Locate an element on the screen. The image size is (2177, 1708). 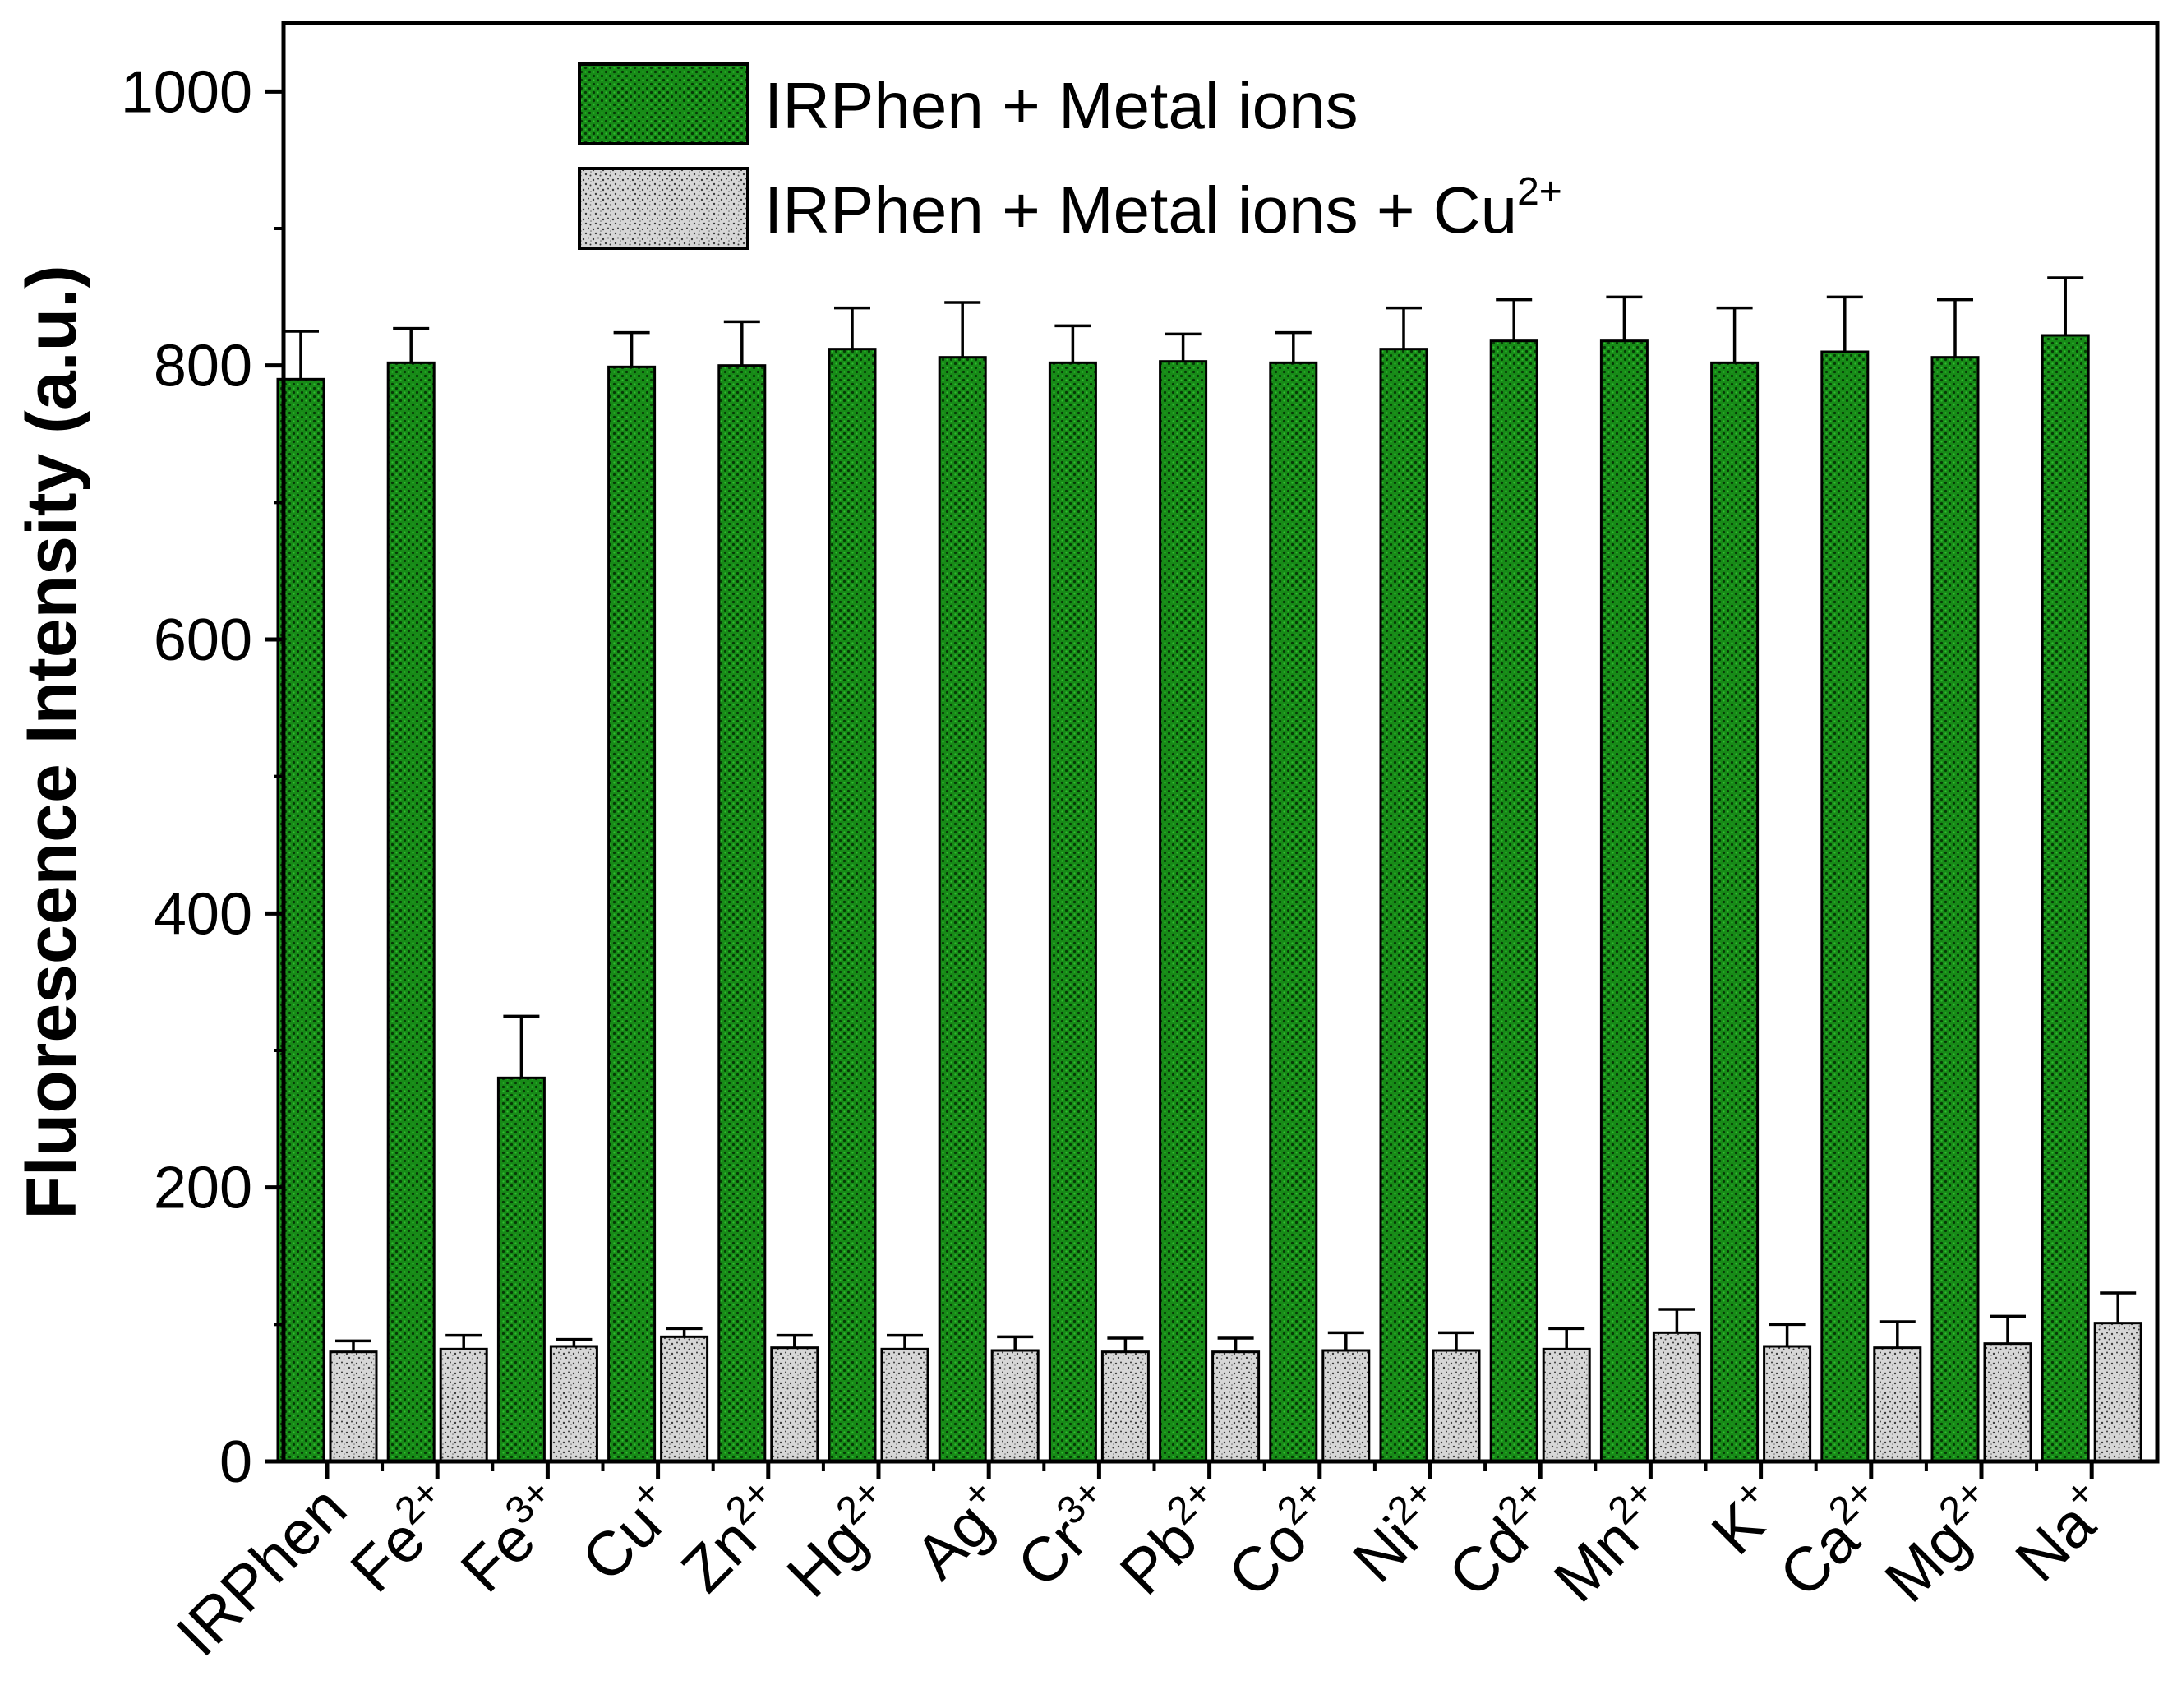
x-tick-label-10: Ni2+ is located at coordinates (1400, 1532).